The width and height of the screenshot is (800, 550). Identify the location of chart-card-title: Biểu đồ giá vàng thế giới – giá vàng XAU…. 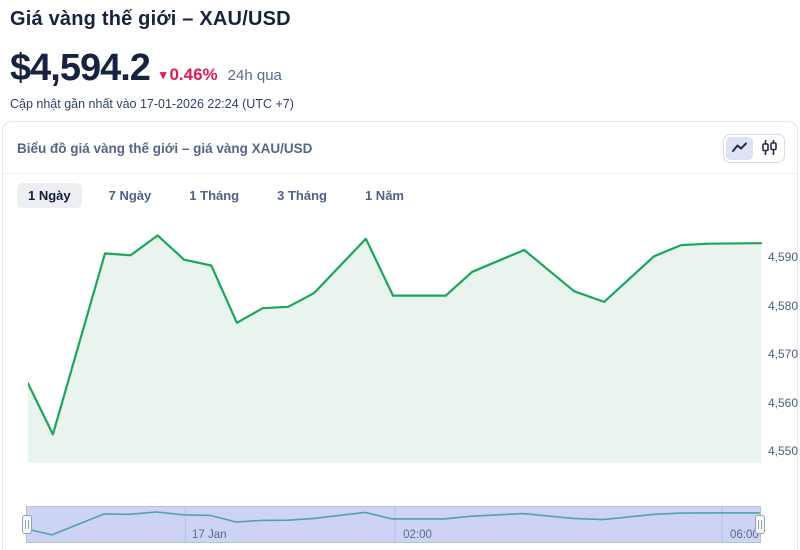
(165, 148).